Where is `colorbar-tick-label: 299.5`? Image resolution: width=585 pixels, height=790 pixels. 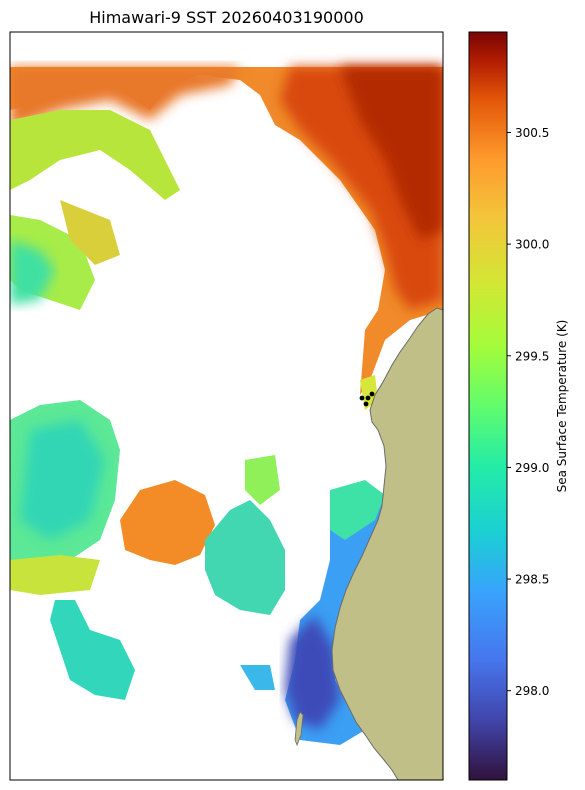
colorbar-tick-label: 299.5 is located at coordinates (532, 356).